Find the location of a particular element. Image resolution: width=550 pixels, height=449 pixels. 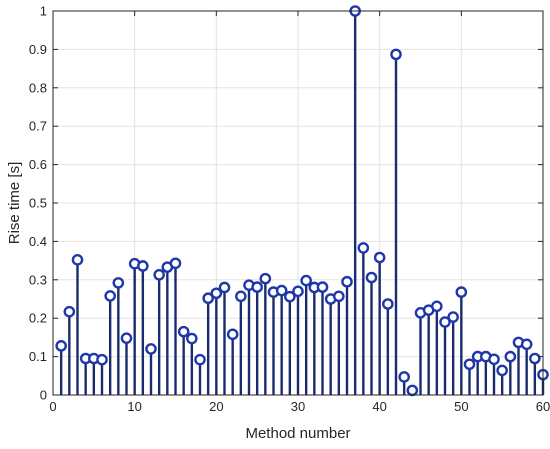

y-tick-label: 0.1 is located at coordinates (38, 356).